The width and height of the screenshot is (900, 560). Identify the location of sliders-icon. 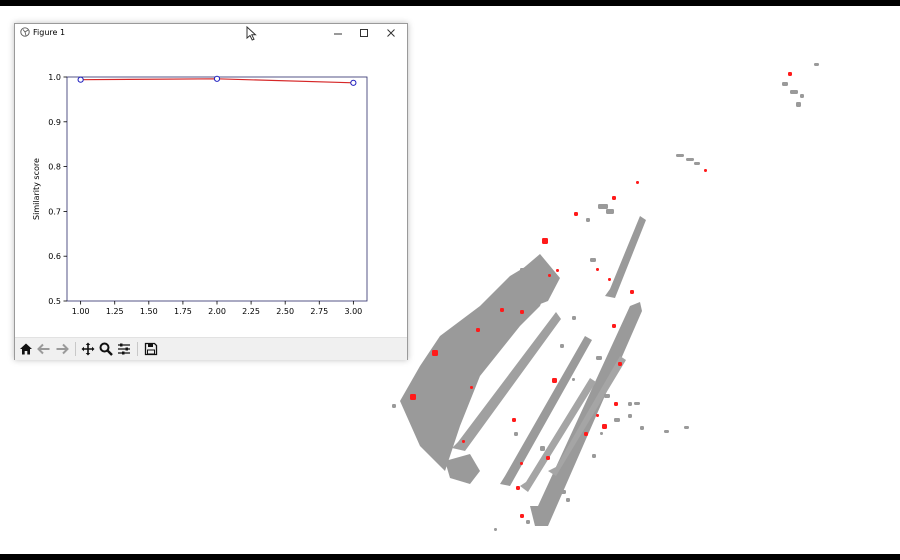
(124, 349).